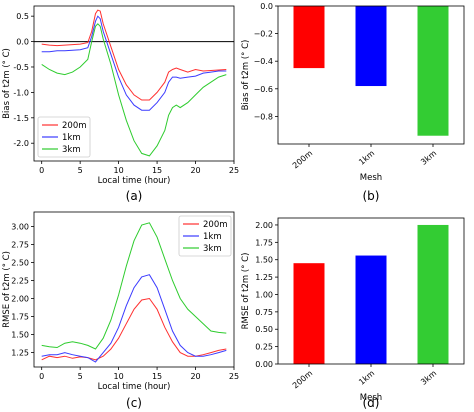 This screenshot has width=474, height=412. Describe the element at coordinates (134, 196) in the screenshot. I see `panel-label: (a)` at that location.